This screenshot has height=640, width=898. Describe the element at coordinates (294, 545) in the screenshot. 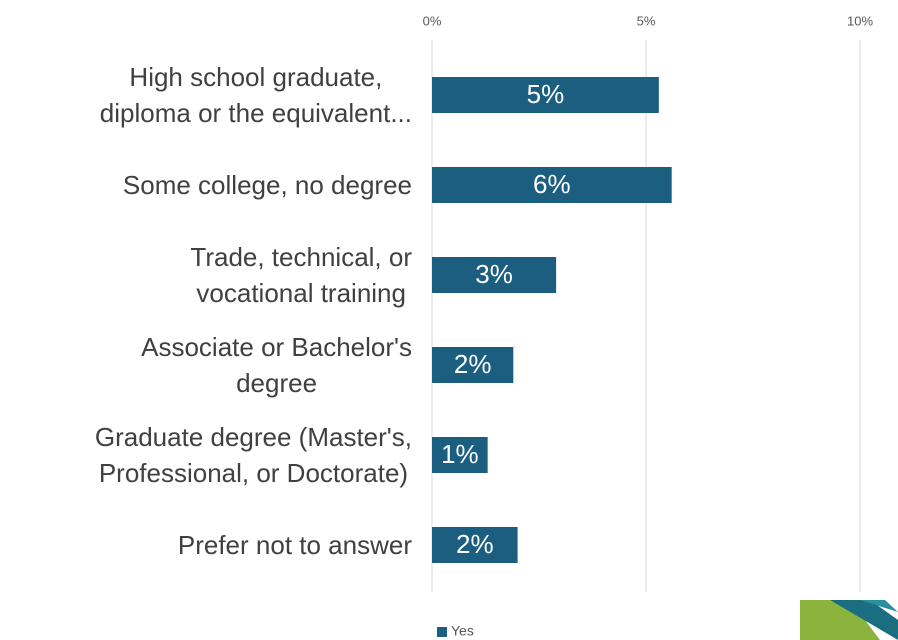

I see `y-tick-label: Prefer not to answer` at that location.